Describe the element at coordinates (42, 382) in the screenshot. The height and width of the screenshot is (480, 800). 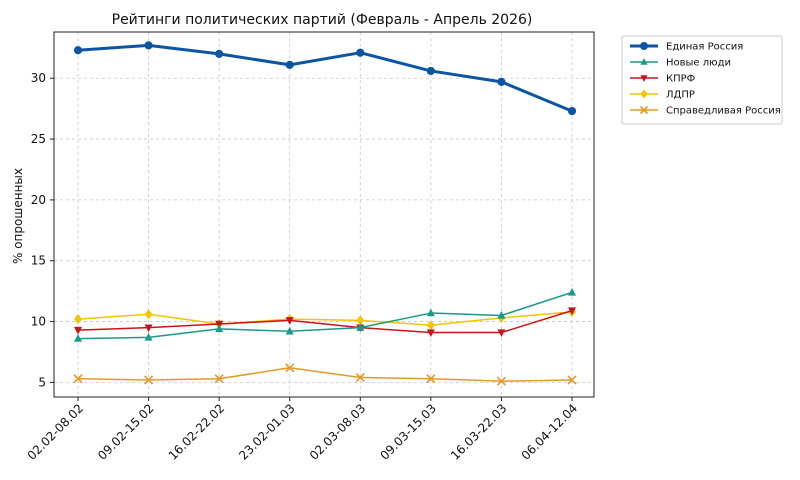
I see `y-tick-label: 5` at that location.